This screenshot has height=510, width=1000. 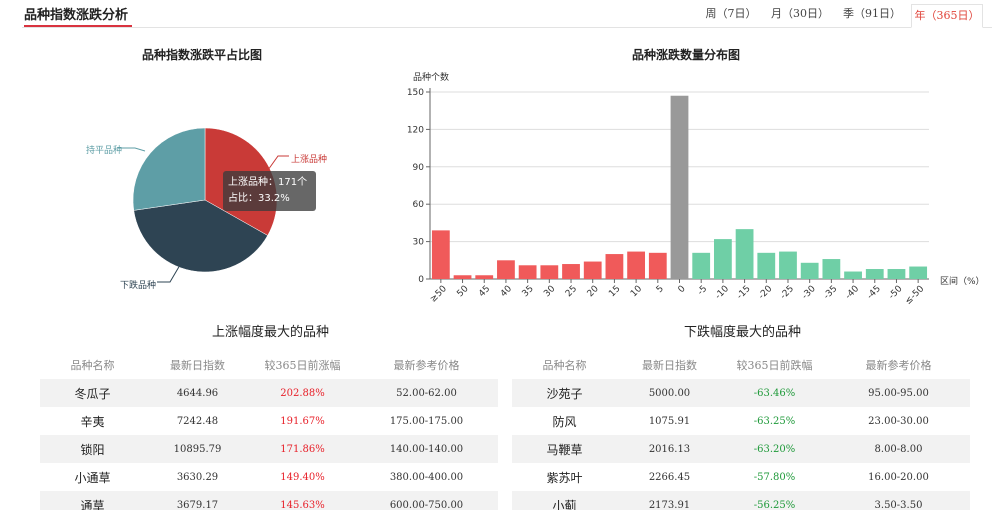 What do you see at coordinates (309, 160) in the screenshot?
I see `pie-label-up: 上涨品种` at bounding box center [309, 160].